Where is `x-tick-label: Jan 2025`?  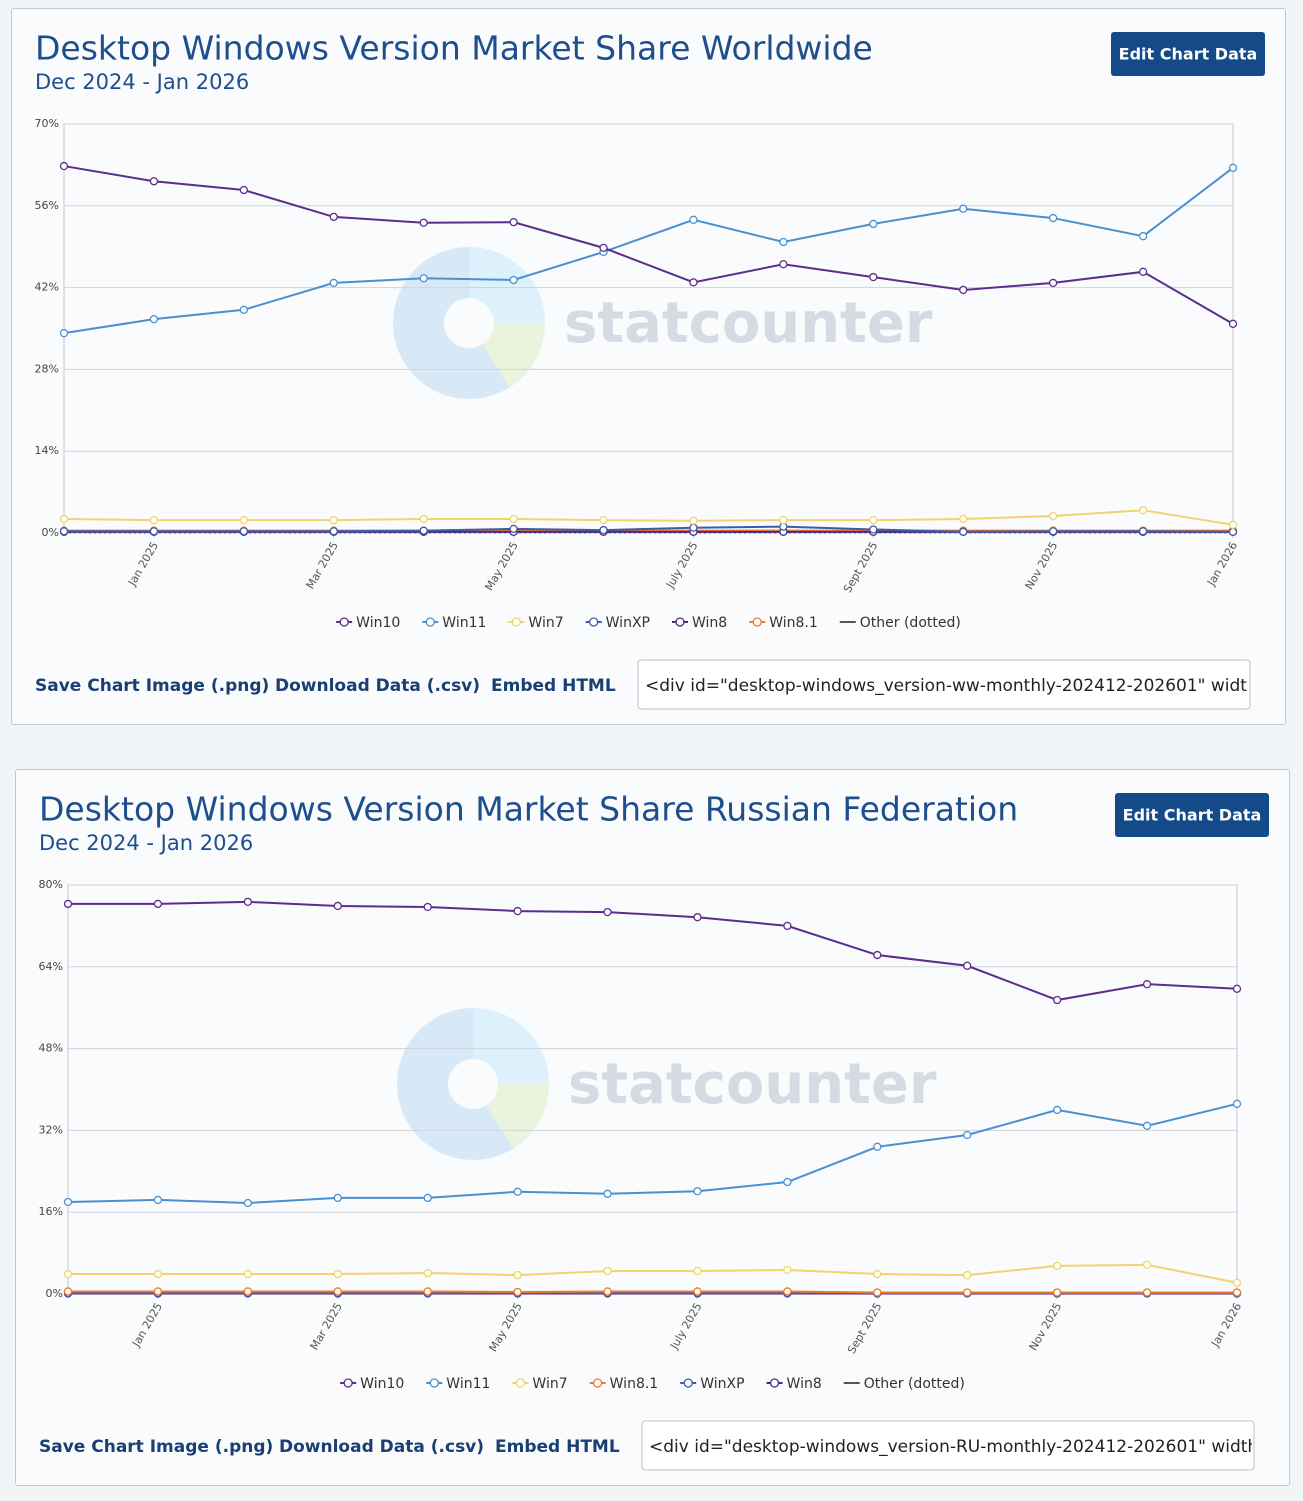
x-tick-label: Jan 2025 is located at coordinates (147, 1325).